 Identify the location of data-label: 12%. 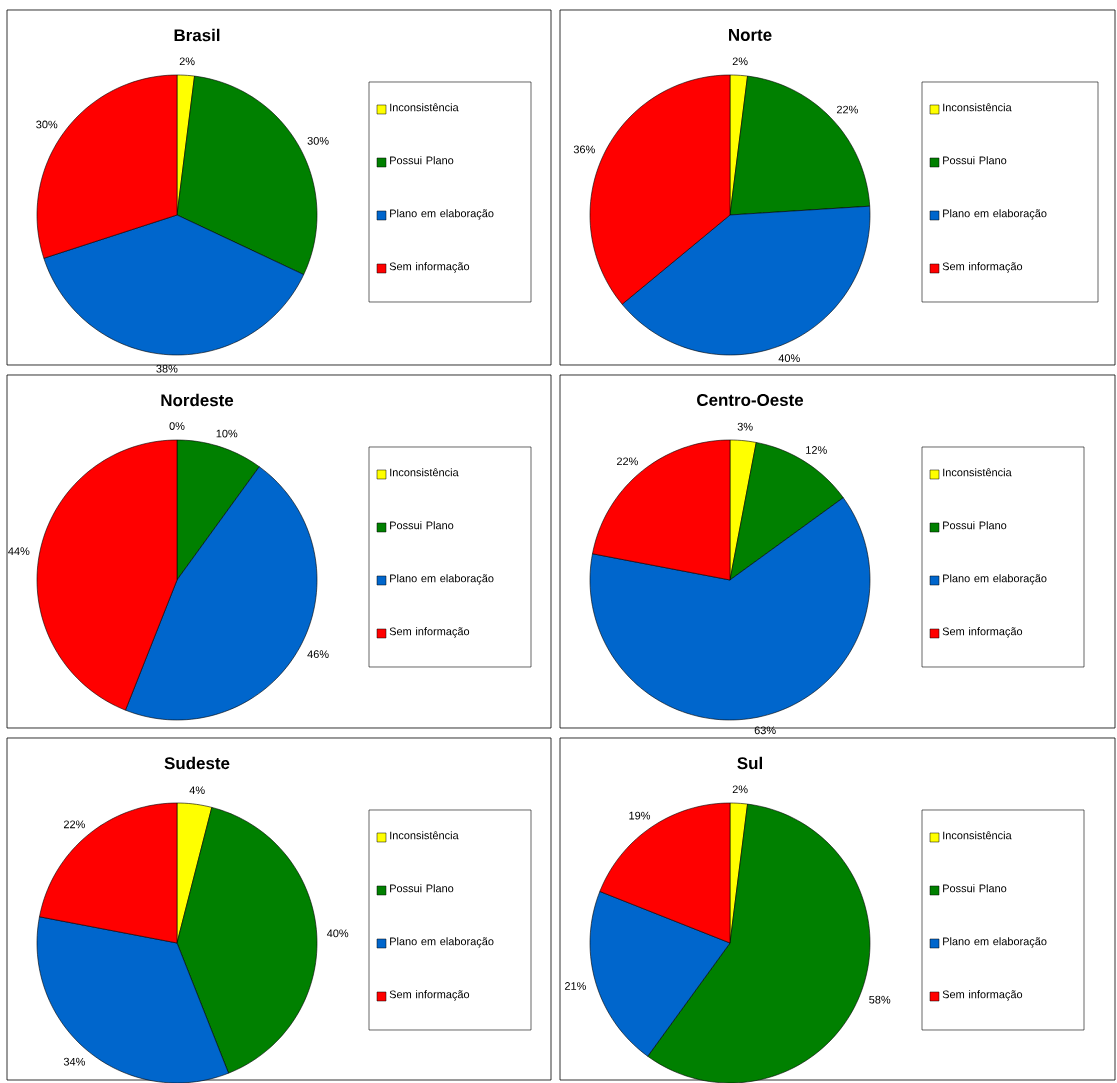
(816, 449).